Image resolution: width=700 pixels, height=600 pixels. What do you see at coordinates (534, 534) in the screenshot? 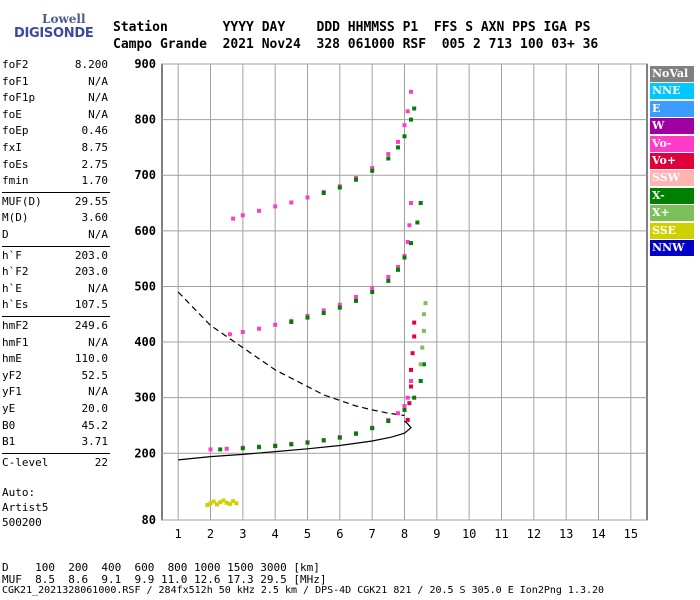
I see `x-tick-label: 12` at bounding box center [534, 534].